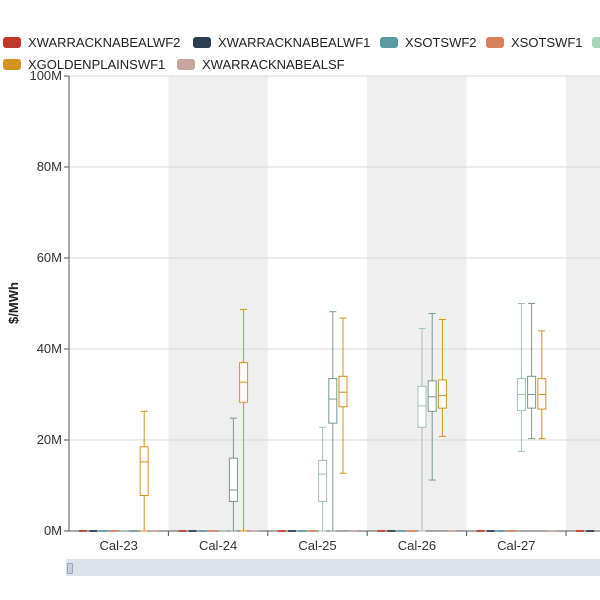  I want to click on legend-item: XSOTSWF2, so click(428, 42).